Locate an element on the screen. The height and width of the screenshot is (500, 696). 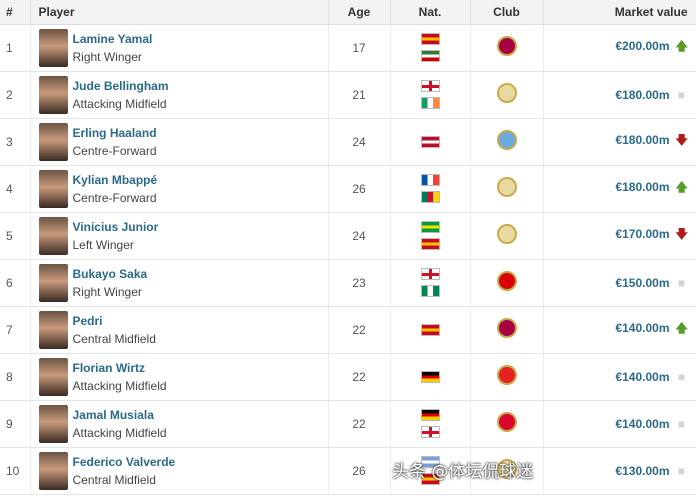
header-player: Player is located at coordinates (179, 12).